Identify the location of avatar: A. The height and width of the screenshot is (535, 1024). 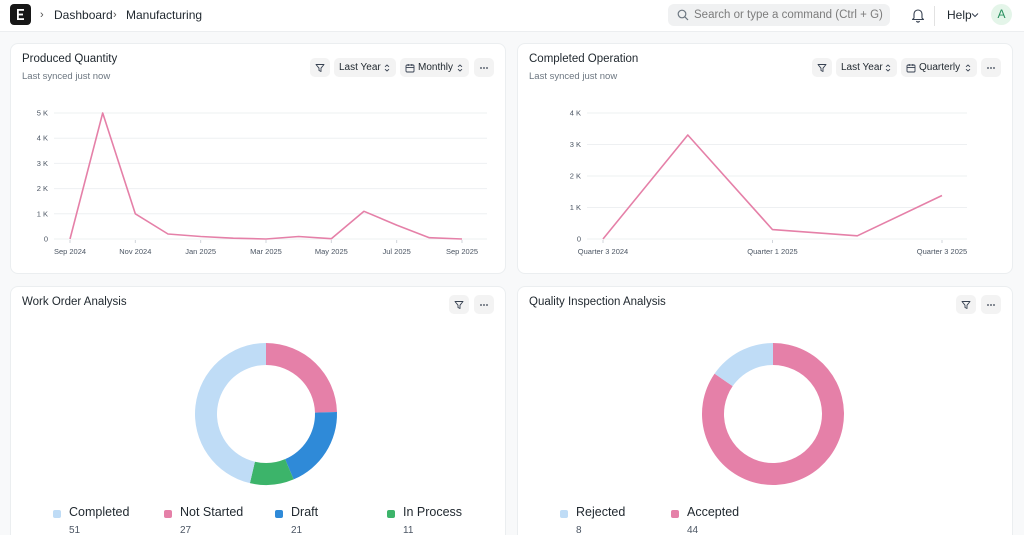
(1001, 14).